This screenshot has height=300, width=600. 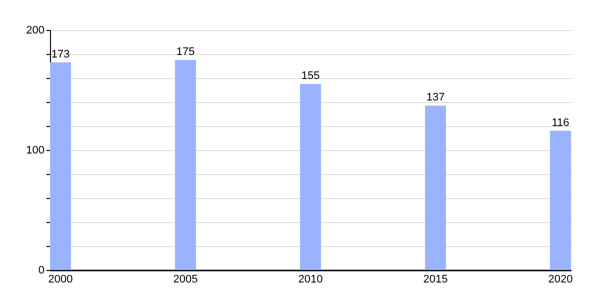 I want to click on x-tick-label: 2020, so click(x=560, y=280).